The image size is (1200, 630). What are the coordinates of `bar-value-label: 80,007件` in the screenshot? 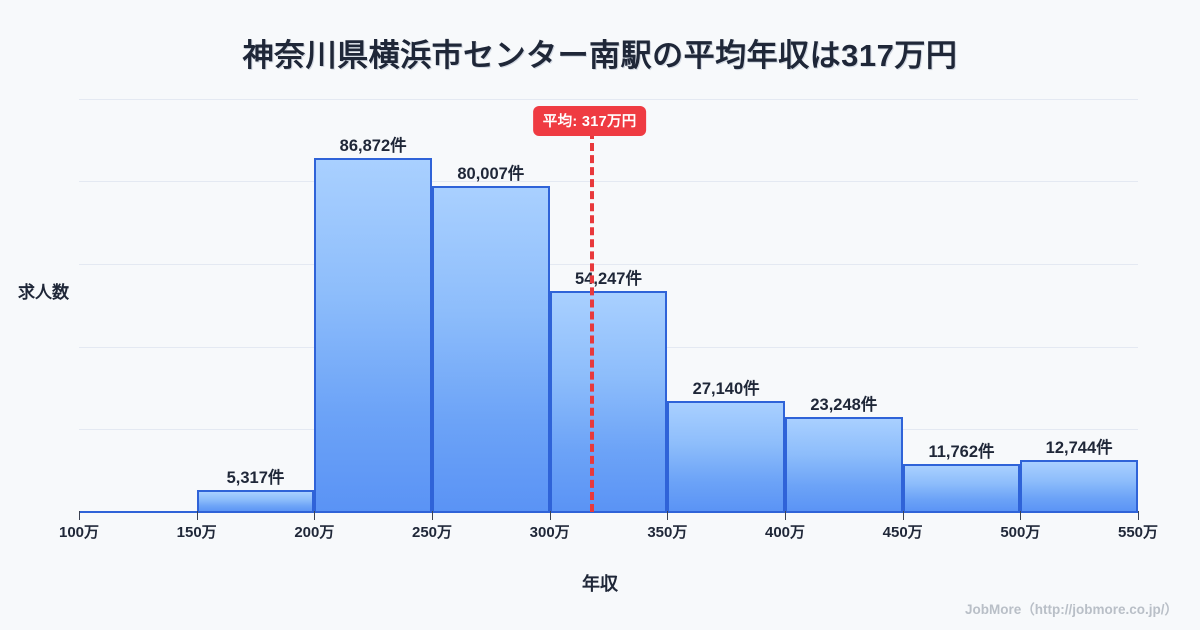 It's located at (491, 173).